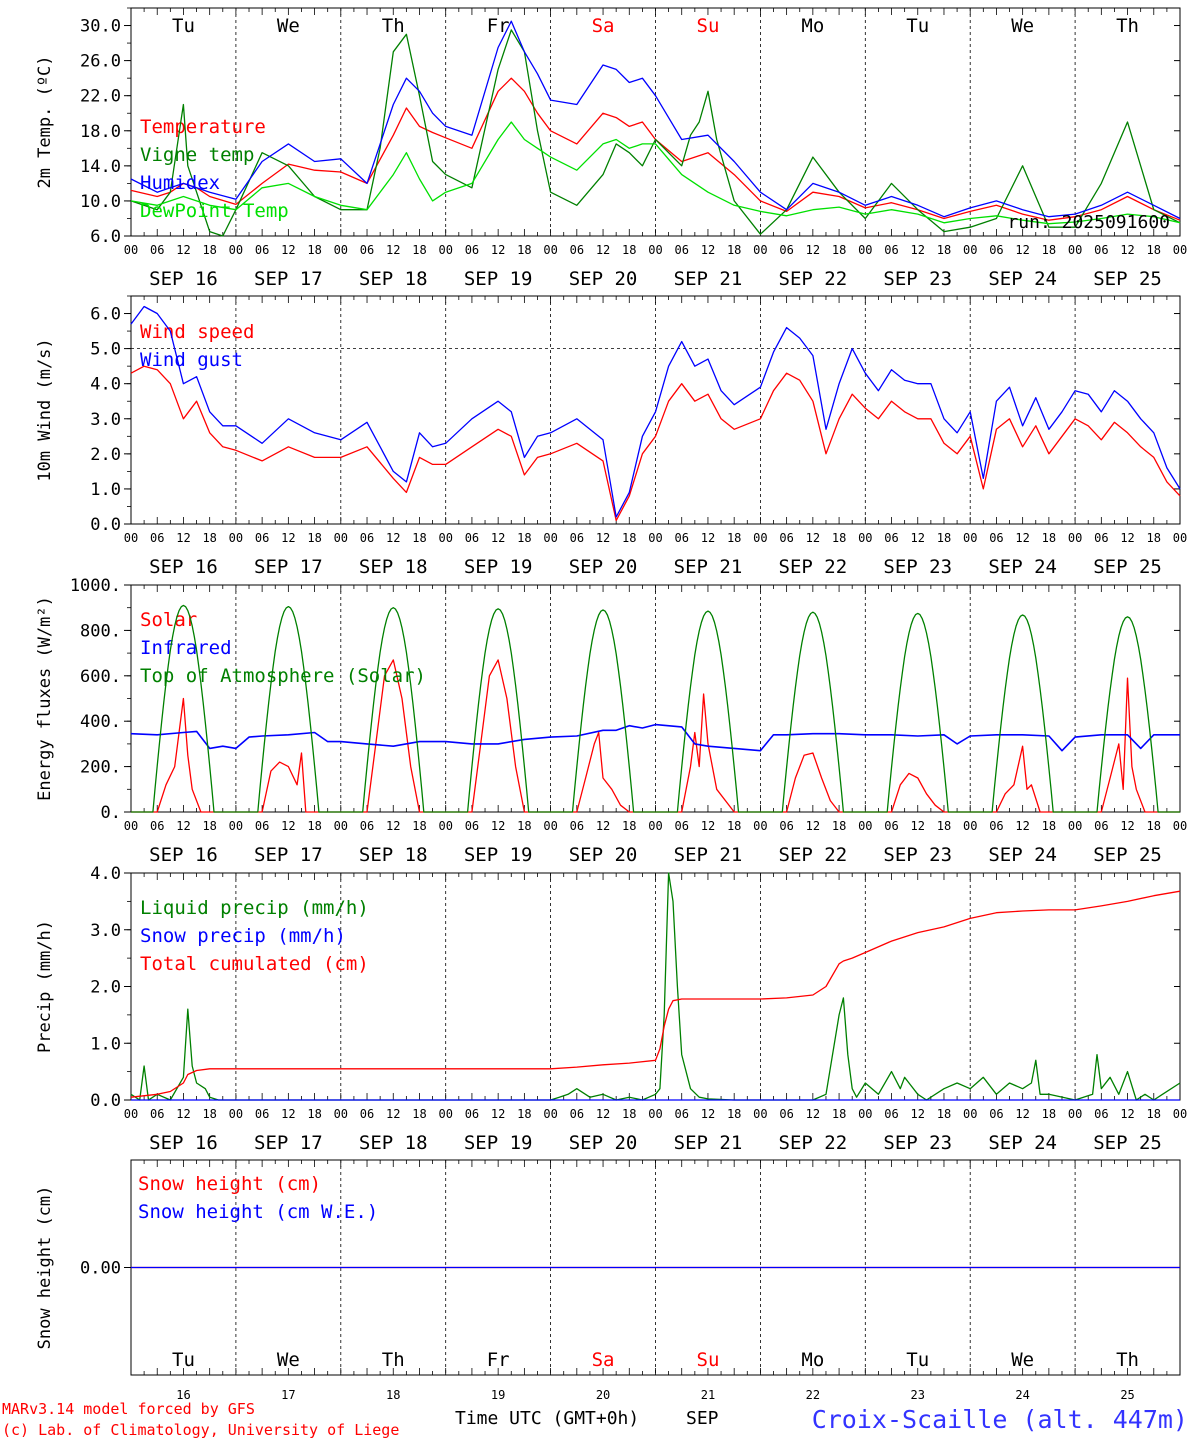 The height and width of the screenshot is (1440, 1194). I want to click on legend-entry: Infrared, so click(186, 648).